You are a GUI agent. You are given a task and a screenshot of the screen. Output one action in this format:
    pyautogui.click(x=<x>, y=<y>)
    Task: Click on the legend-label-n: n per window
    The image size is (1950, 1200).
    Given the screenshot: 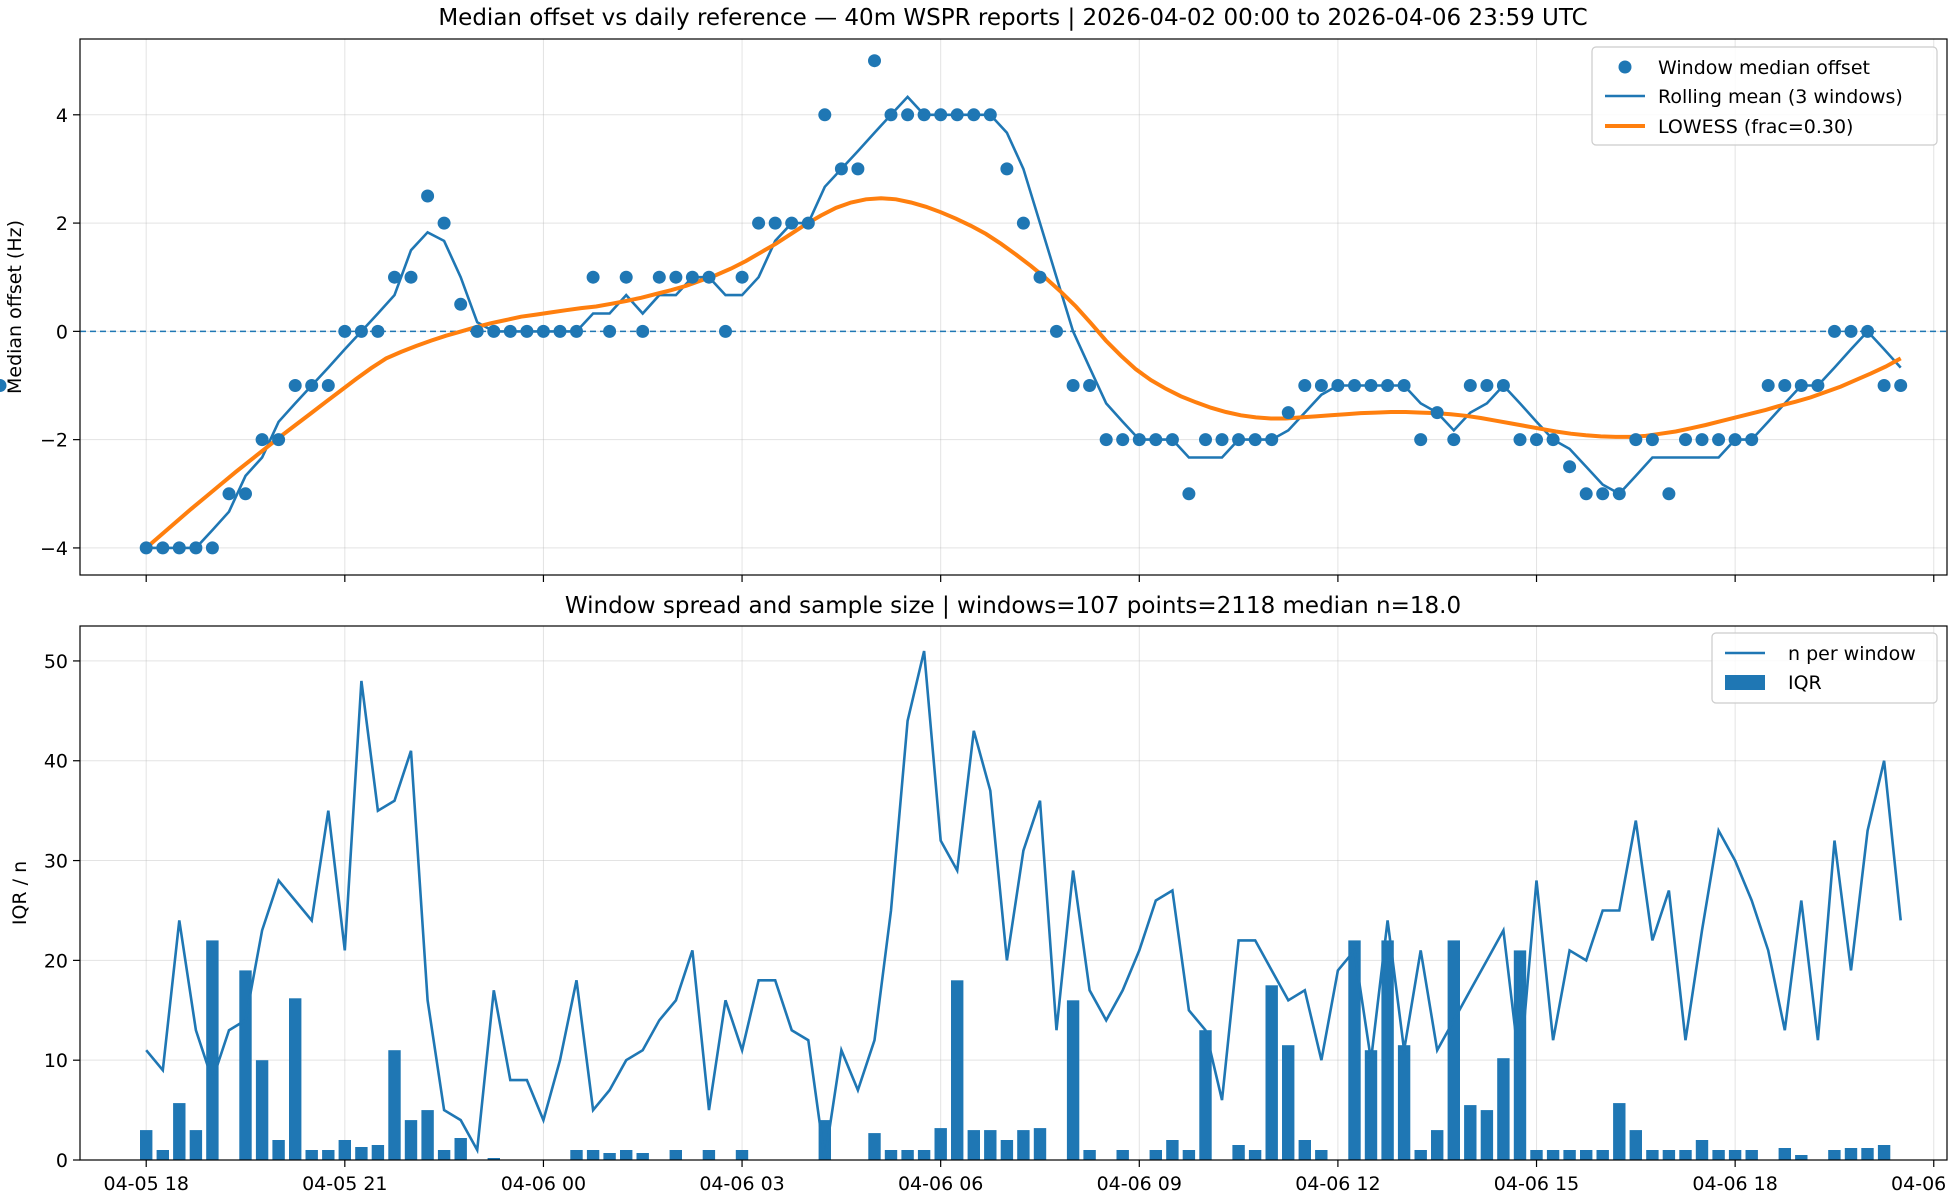 What is the action you would take?
    pyautogui.click(x=1852, y=654)
    